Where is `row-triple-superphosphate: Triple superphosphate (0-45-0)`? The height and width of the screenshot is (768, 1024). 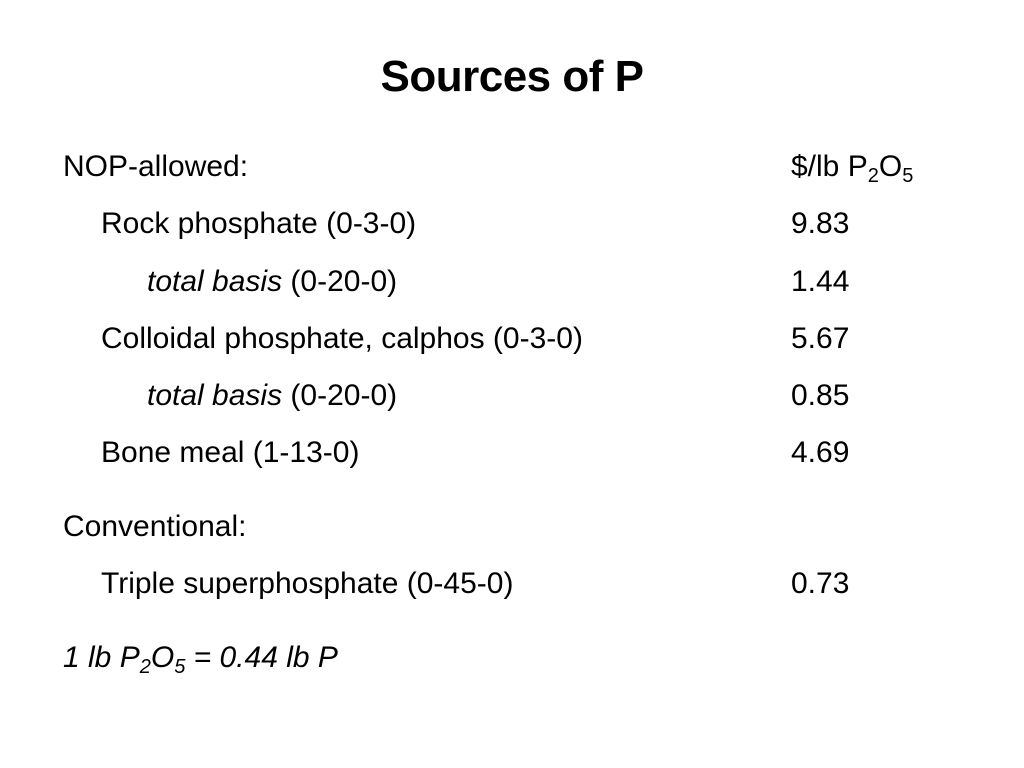
row-triple-superphosphate: Triple superphosphate (0-45-0) is located at coordinates (307, 583).